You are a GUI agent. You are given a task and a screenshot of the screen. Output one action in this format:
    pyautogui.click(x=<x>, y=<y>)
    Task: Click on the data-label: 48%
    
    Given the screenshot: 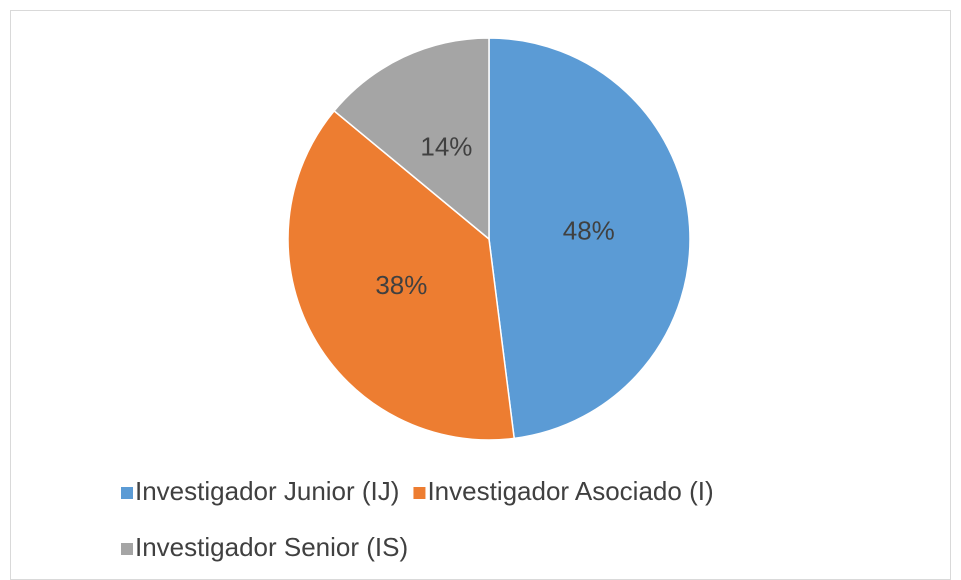 What is the action you would take?
    pyautogui.click(x=589, y=231)
    